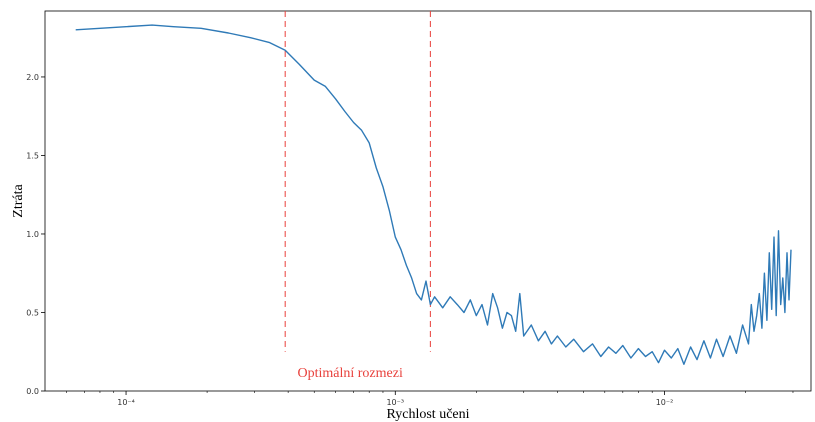  Describe the element at coordinates (430, 399) in the screenshot. I see `x-axis-ticks: 10⁻⁴ 10⁻³ 10⁻²` at that location.